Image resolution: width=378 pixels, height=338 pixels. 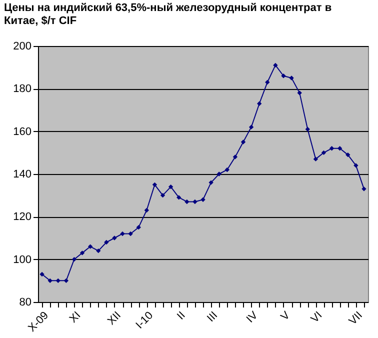 What do you see at coordinates (25, 302) in the screenshot?
I see `y-tick-label: 80` at bounding box center [25, 302].